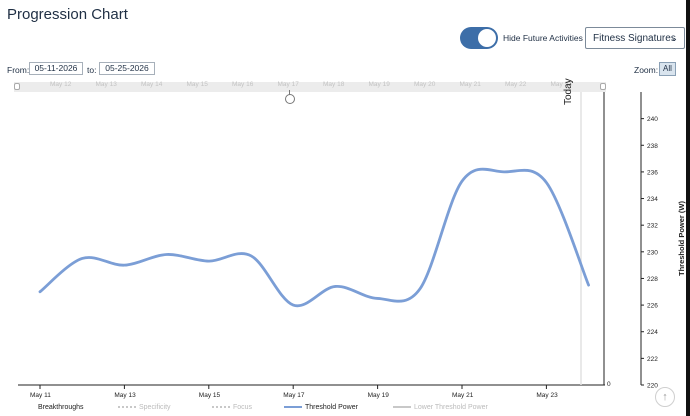 The height and width of the screenshot is (416, 690). What do you see at coordinates (463, 395) in the screenshot?
I see `x-tick-label: May 21` at bounding box center [463, 395].